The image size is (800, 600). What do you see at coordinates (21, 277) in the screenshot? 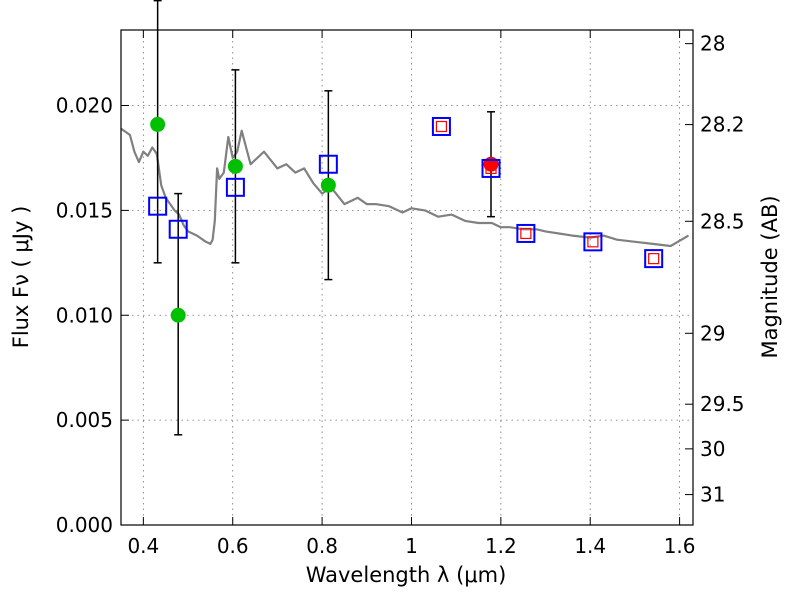
I see `y-axis-label: Flux Fν ( μJy )` at bounding box center [21, 277].